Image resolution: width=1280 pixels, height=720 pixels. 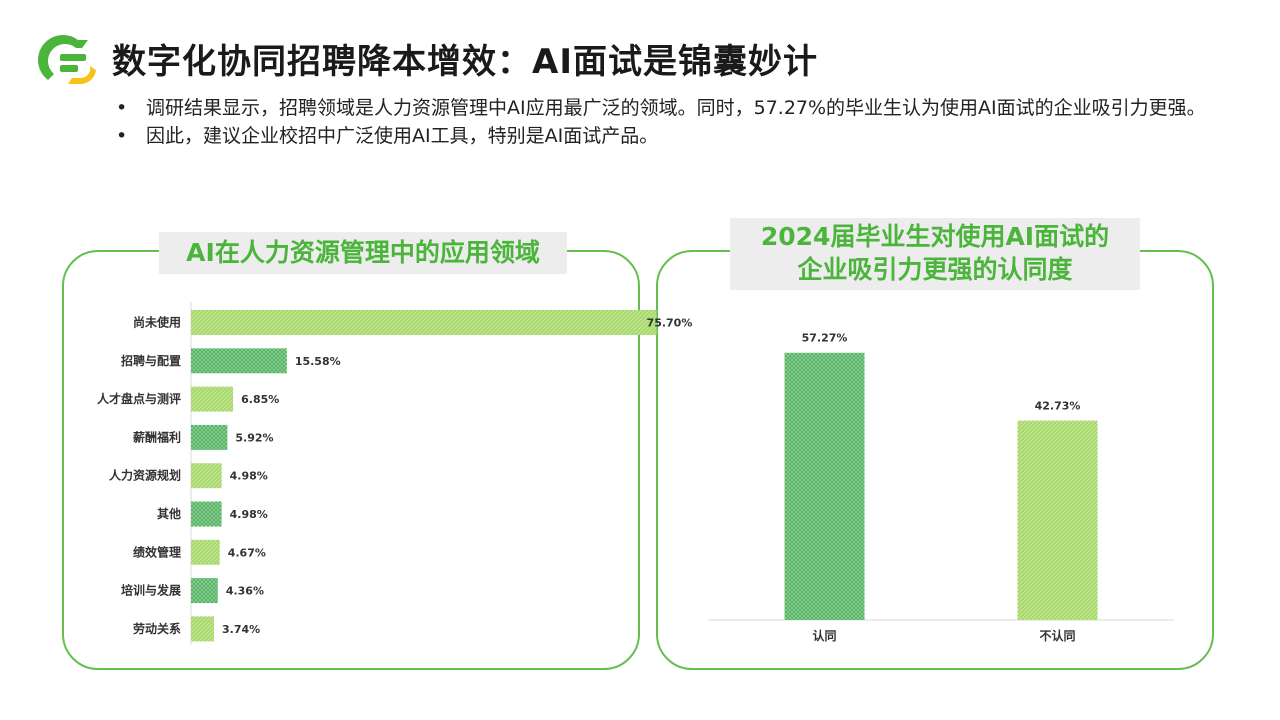 What do you see at coordinates (465, 62) in the screenshot?
I see `page-title: 数字化协同招聘降本增效：AI面试是锦囊妙计` at bounding box center [465, 62].